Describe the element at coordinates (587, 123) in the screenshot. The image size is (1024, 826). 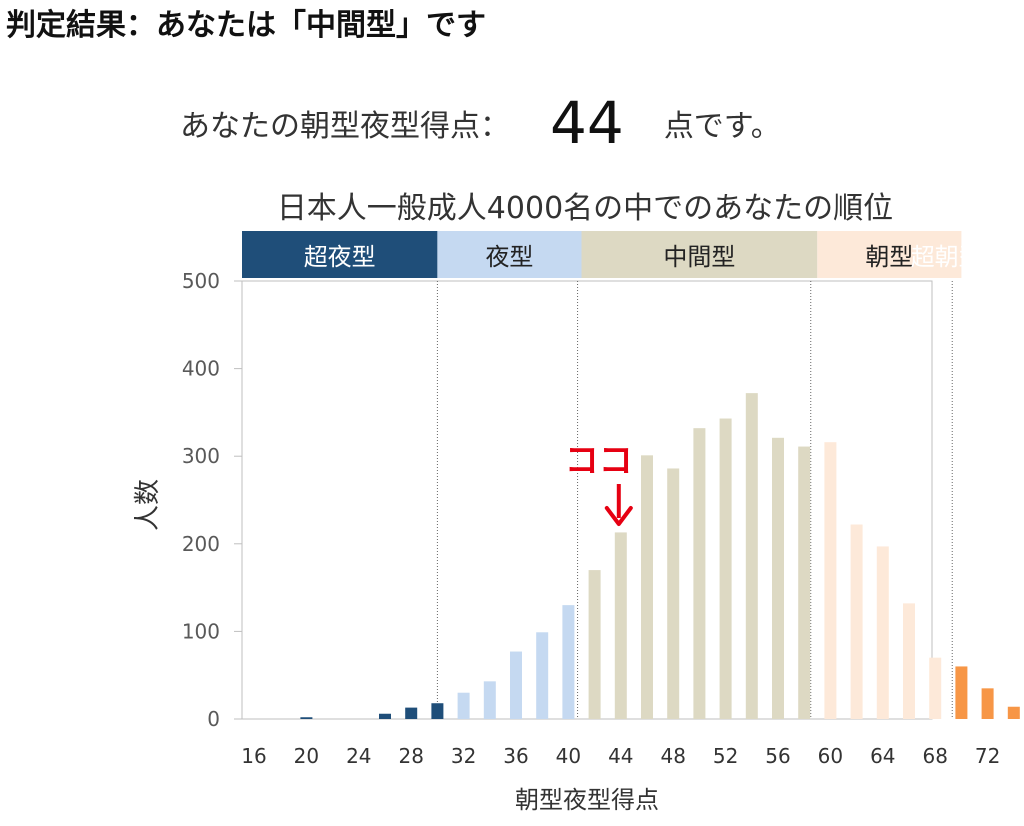
I see `score-value: 44` at that location.